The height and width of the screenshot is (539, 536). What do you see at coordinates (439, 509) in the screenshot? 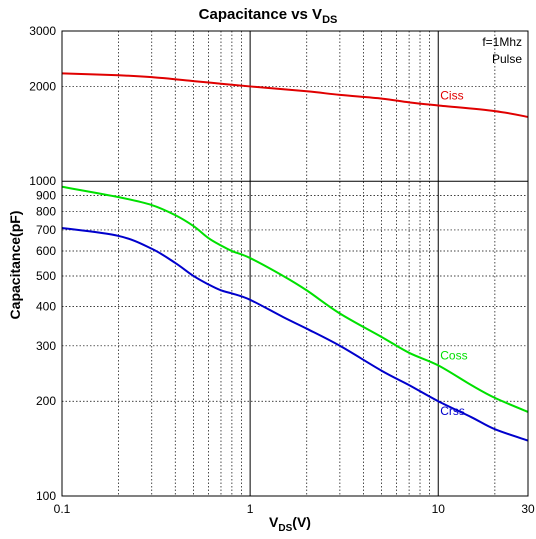
I see `x-tick-label: 10` at bounding box center [439, 509].